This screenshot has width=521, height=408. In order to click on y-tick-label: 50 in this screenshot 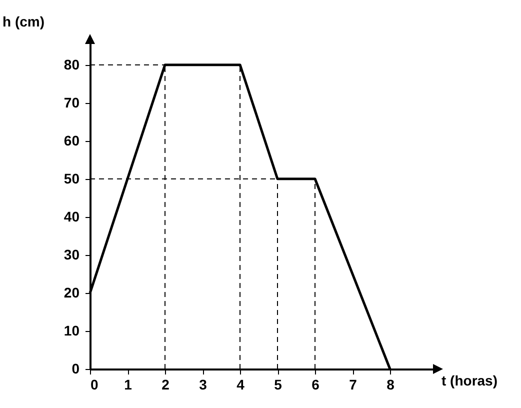, I will do `click(72, 178)`.